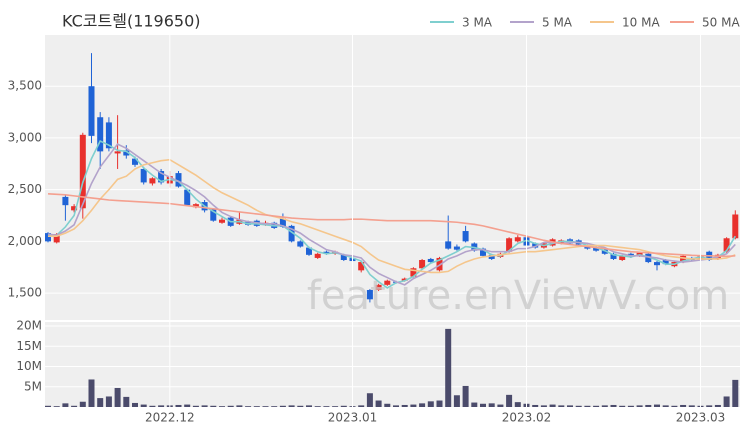  Describe the element at coordinates (701, 418) in the screenshot. I see `x-tick-label: 2023.03` at that location.